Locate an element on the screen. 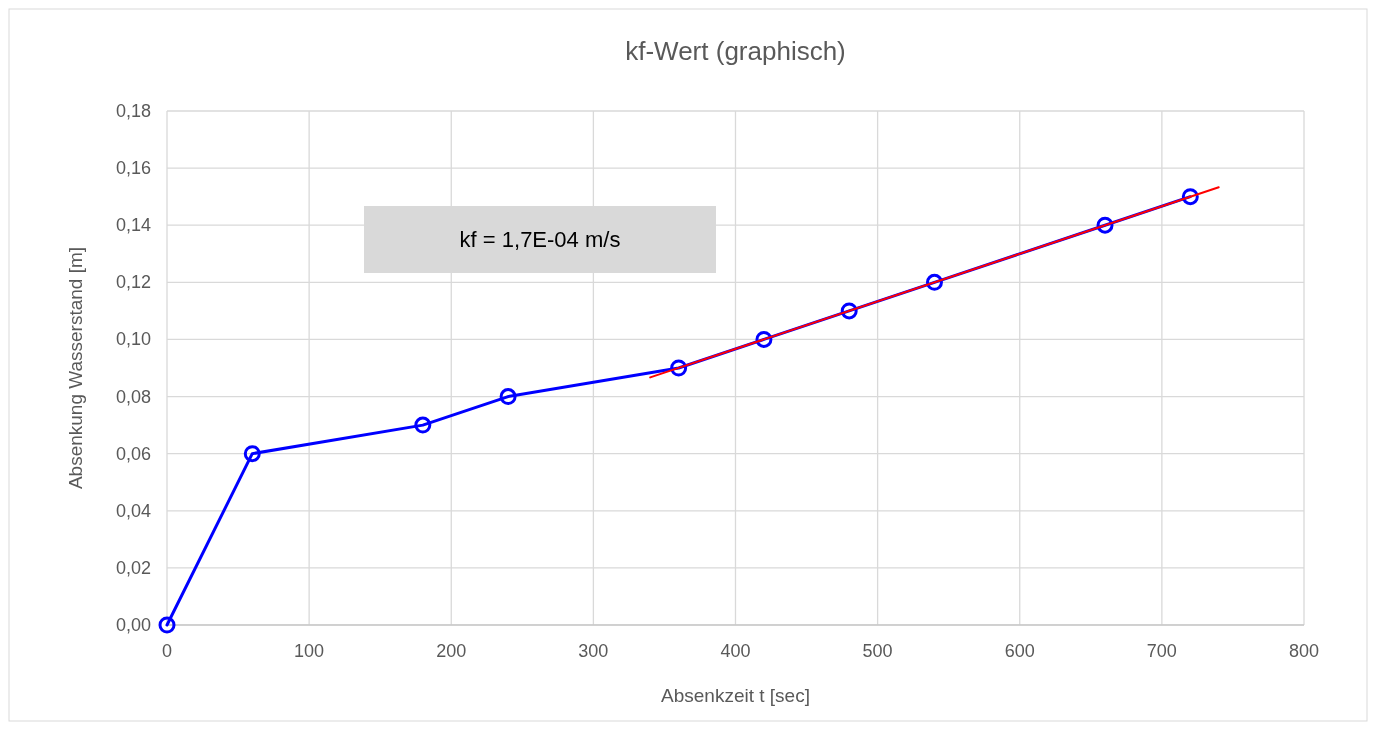 The image size is (1376, 730). y-axis-title: Absenkung Wasserstand [m] is located at coordinates (75, 368).